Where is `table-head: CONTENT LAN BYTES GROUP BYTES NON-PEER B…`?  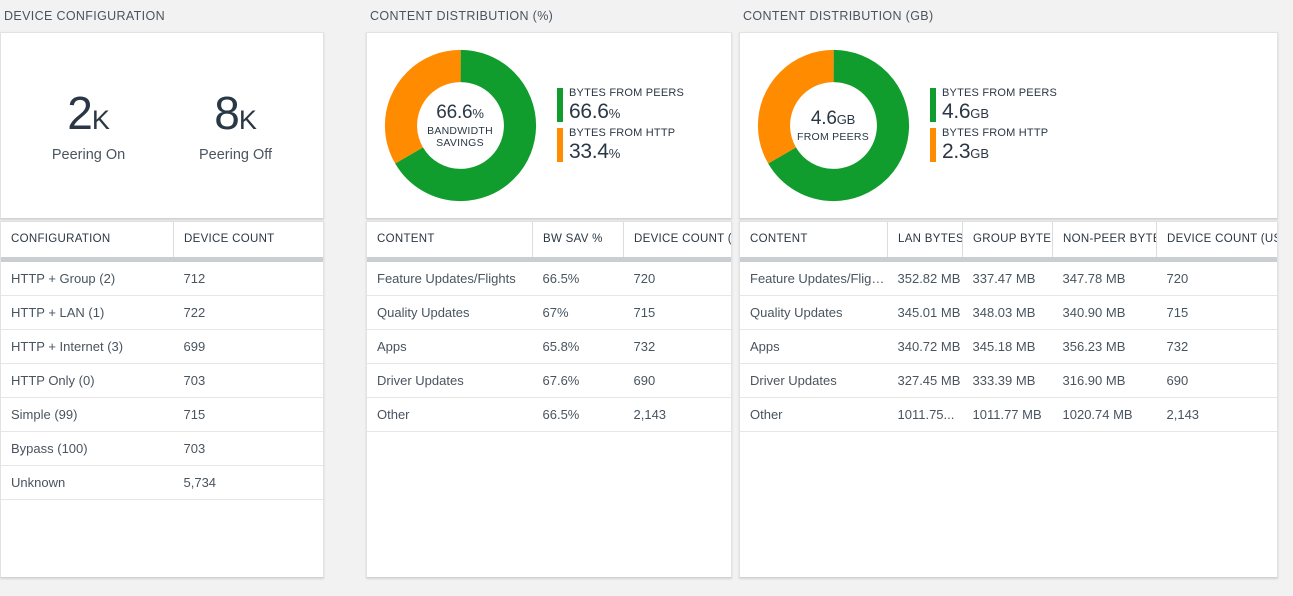
table-head: CONTENT LAN BYTES GROUP BYTES NON-PEER B… is located at coordinates (1008, 242).